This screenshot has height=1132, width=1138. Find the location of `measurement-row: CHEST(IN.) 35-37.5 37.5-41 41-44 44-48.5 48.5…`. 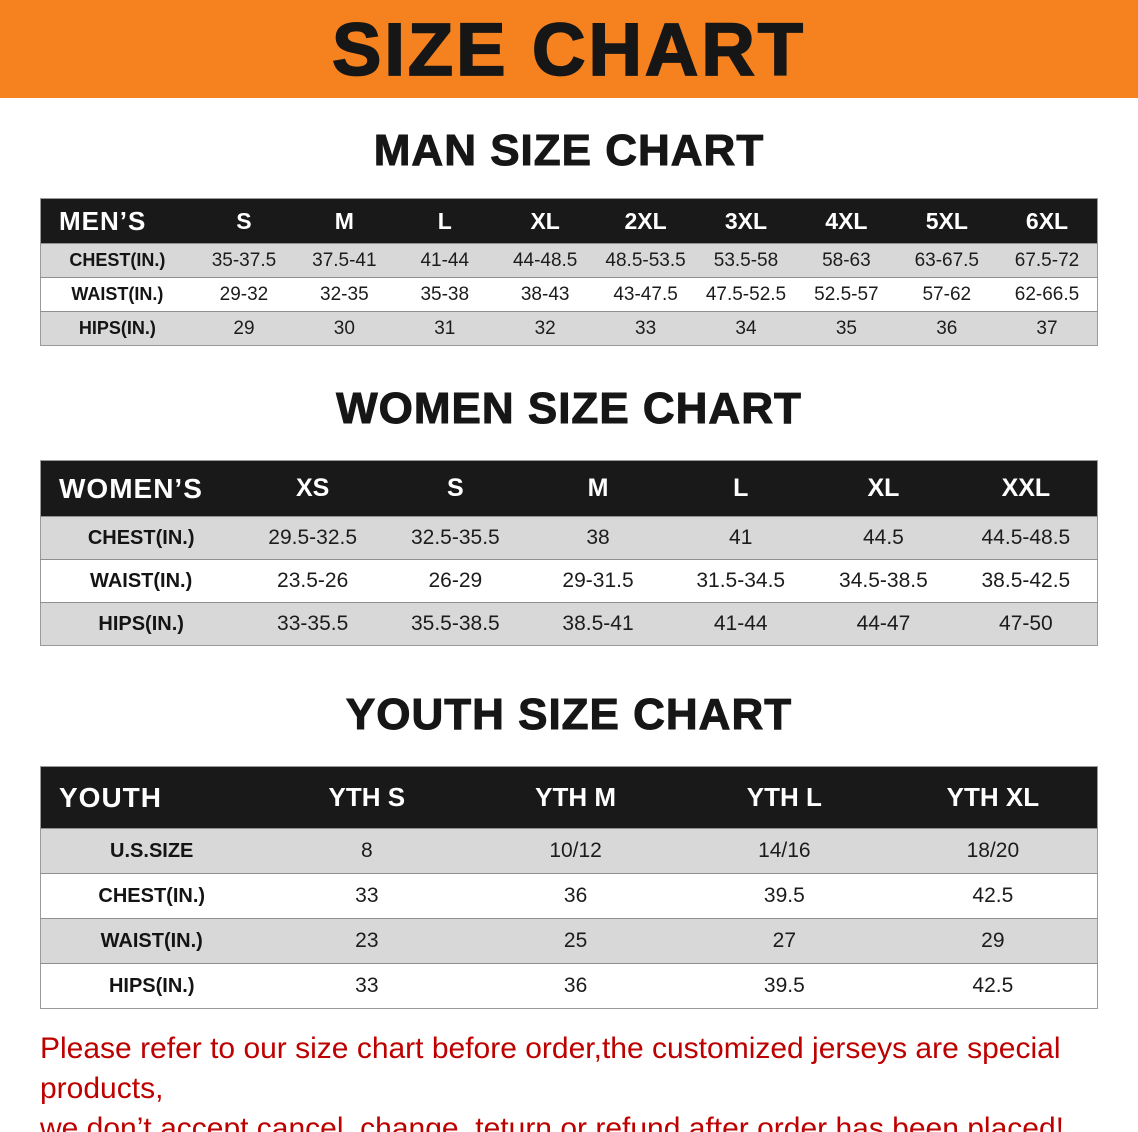

measurement-row: CHEST(IN.) 35-37.5 37.5-41 41-44 44-48.5 48.5… is located at coordinates (569, 260).